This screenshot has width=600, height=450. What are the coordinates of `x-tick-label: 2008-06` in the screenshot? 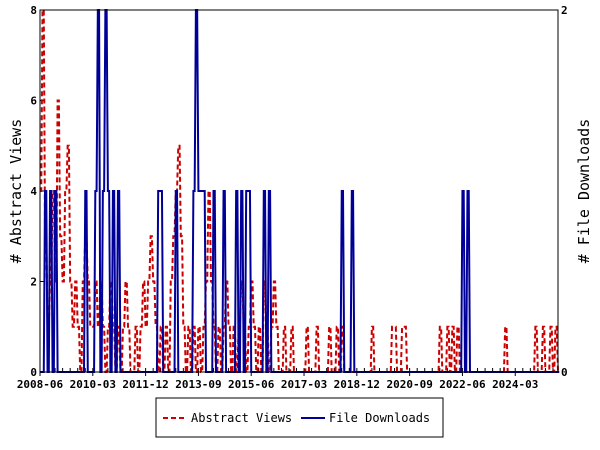 It's located at (40, 384).